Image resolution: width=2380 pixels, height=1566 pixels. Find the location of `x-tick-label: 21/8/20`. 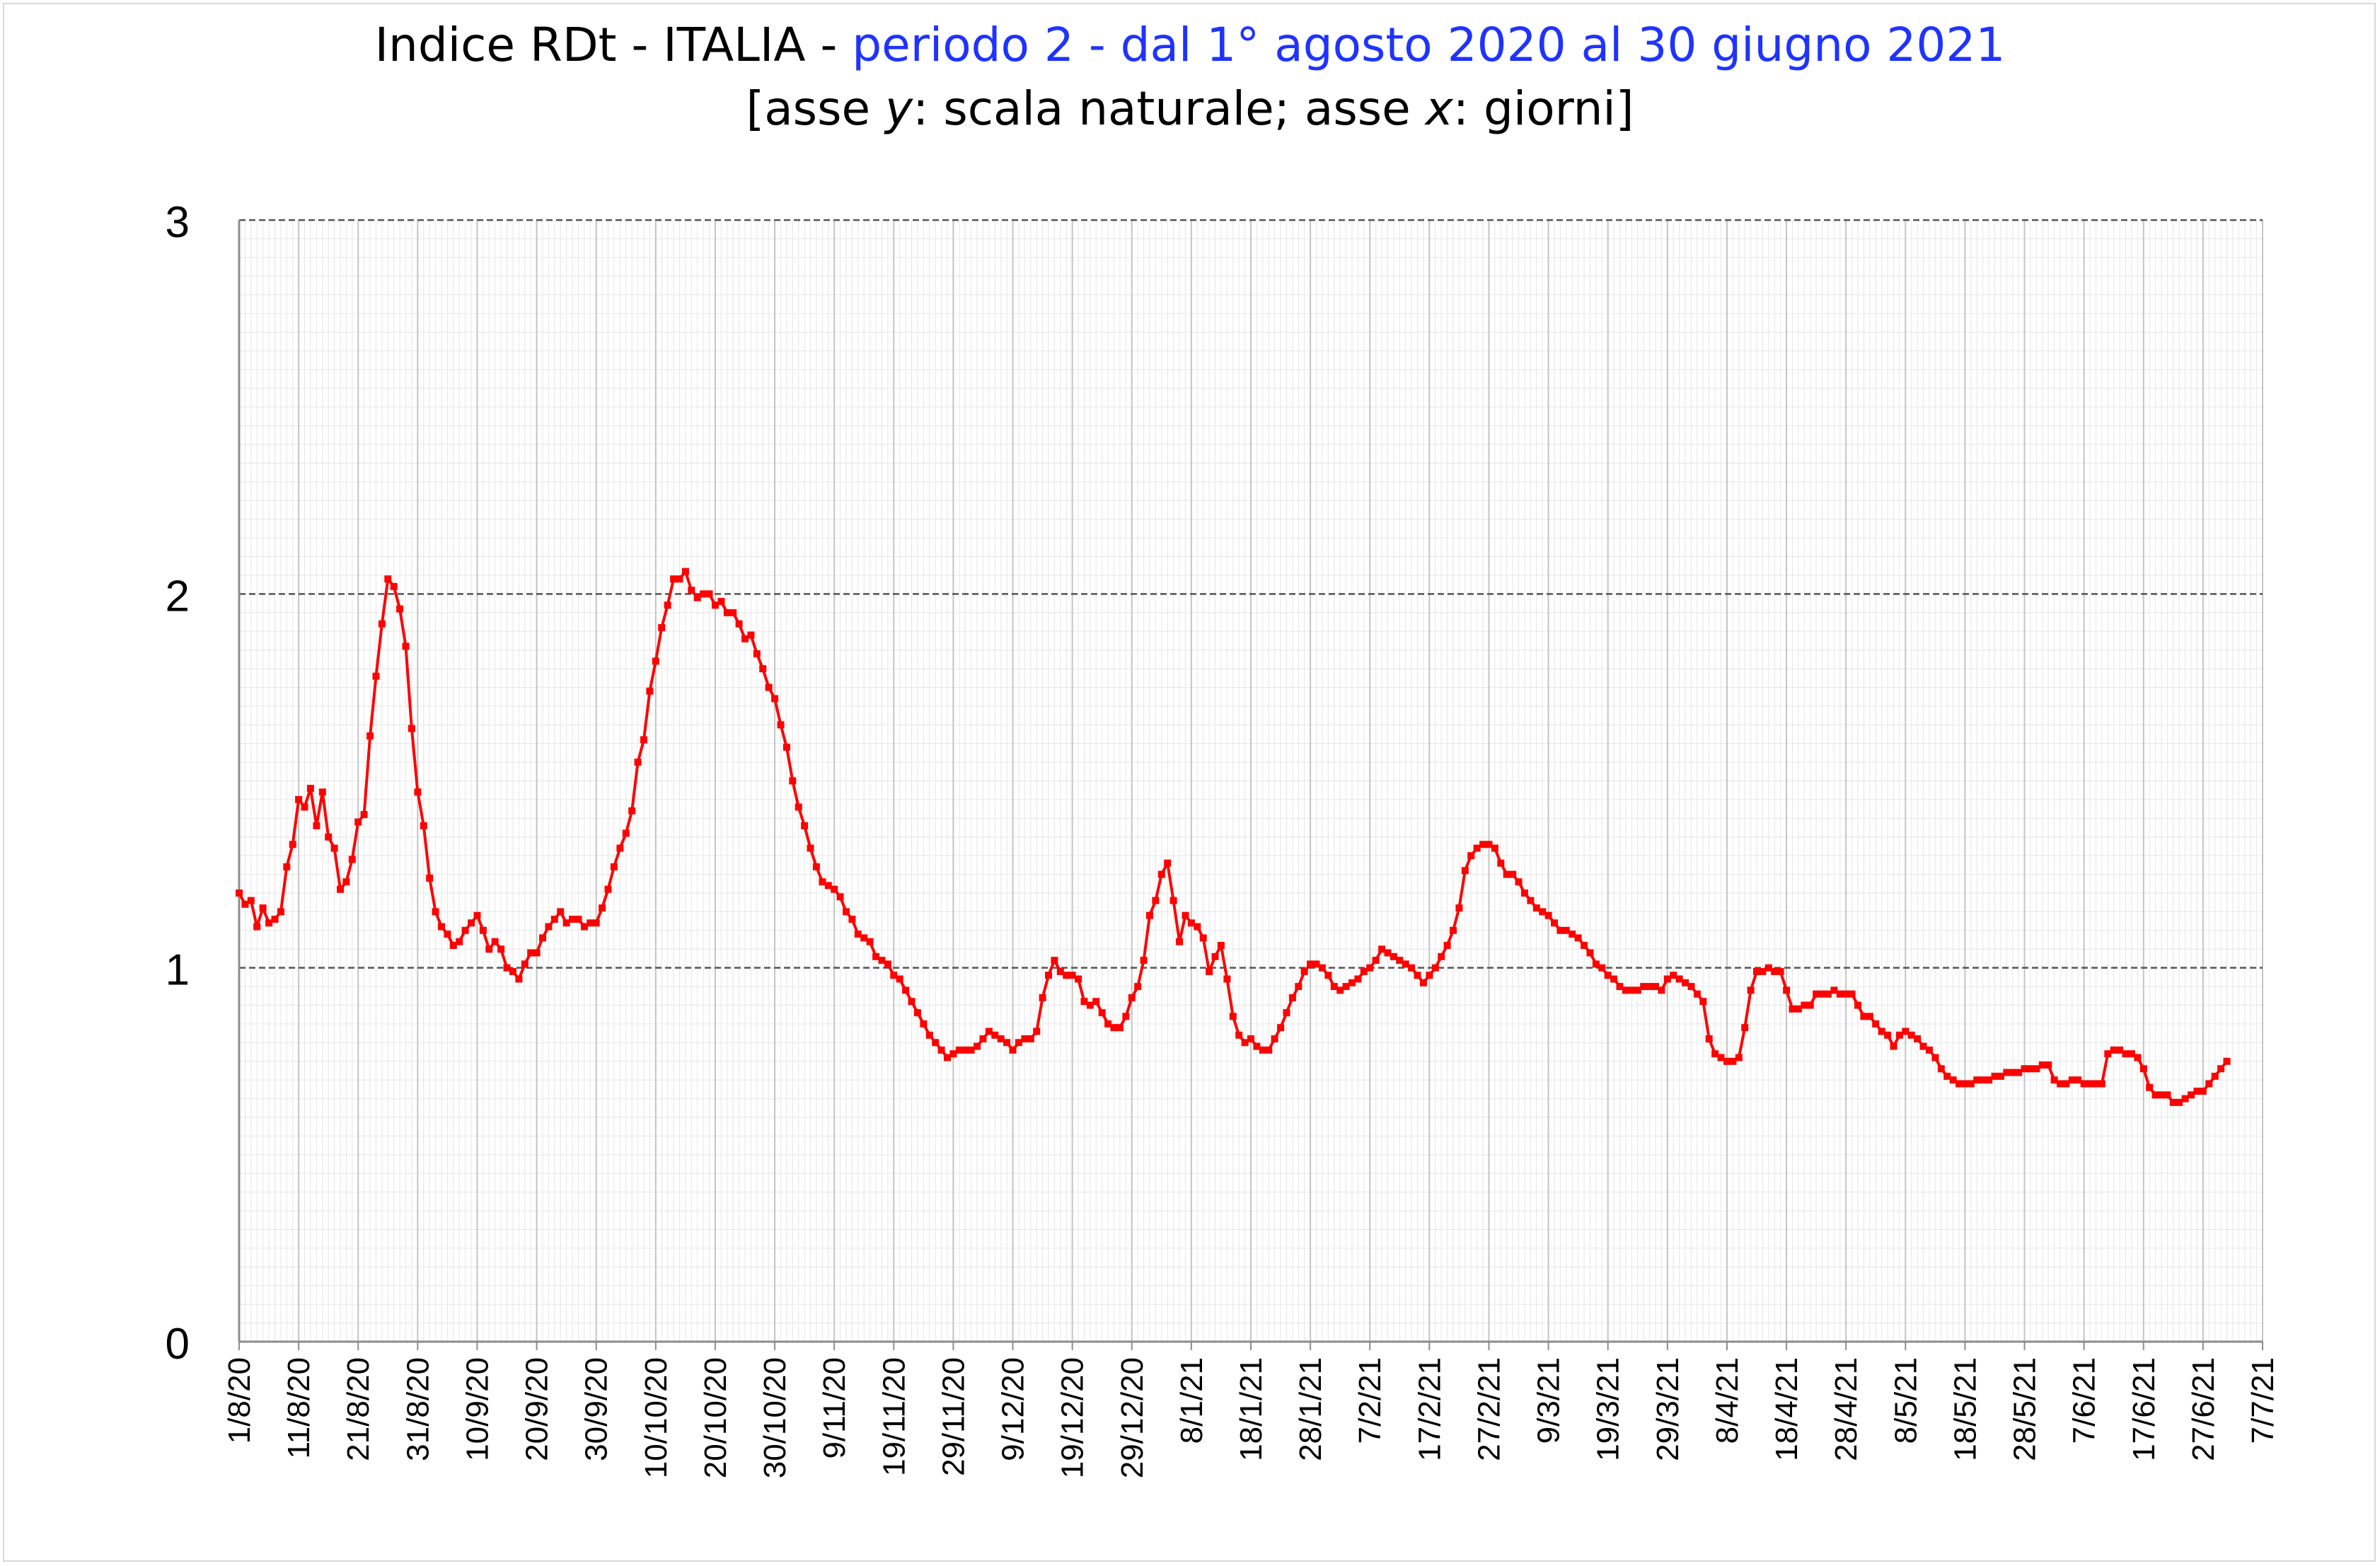

x-tick-label: 21/8/20 is located at coordinates (358, 1409).